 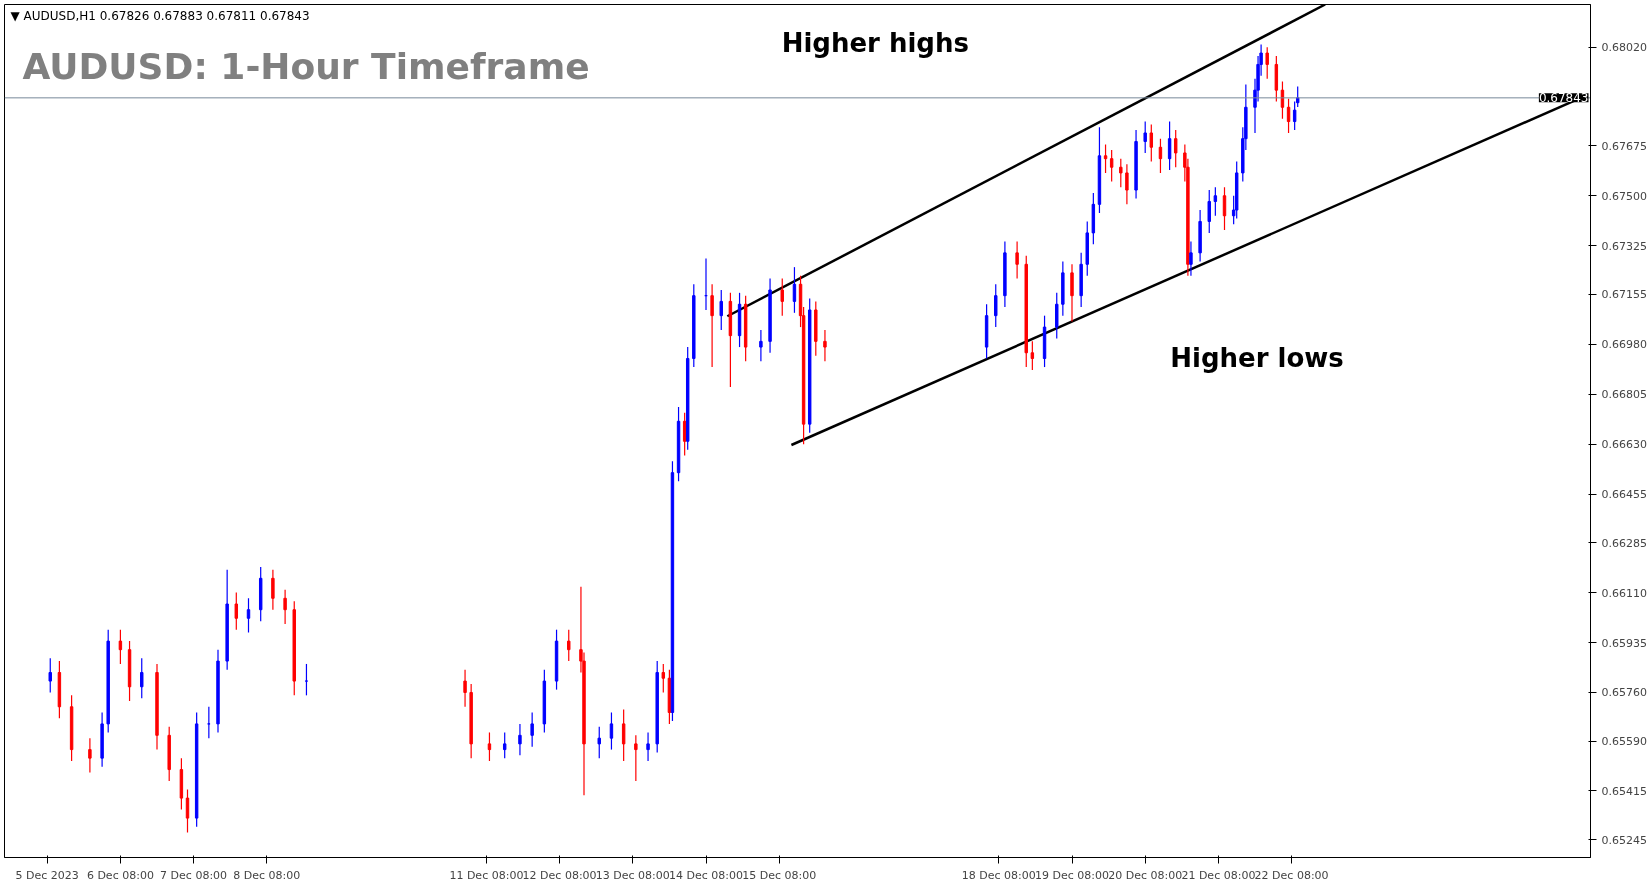 I want to click on y-tick-label: 0.65415, so click(x=1624, y=791).